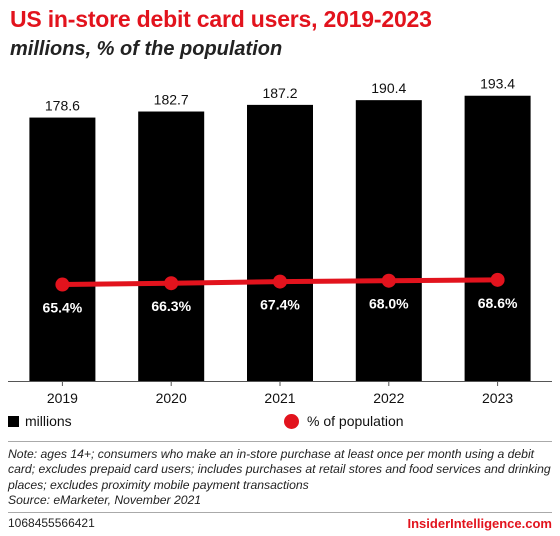  I want to click on divider-bottom, so click(280, 512).